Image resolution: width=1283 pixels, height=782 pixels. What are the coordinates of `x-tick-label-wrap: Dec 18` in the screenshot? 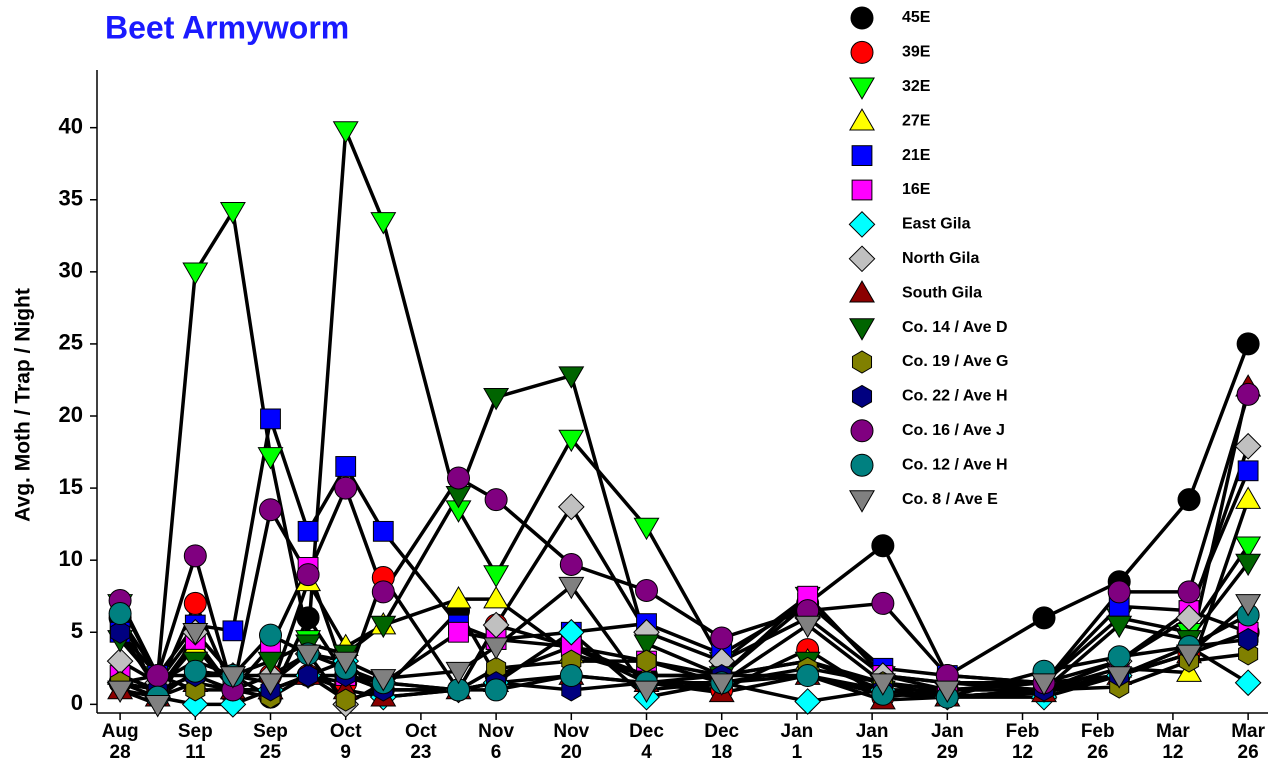 It's located at (722, 742).